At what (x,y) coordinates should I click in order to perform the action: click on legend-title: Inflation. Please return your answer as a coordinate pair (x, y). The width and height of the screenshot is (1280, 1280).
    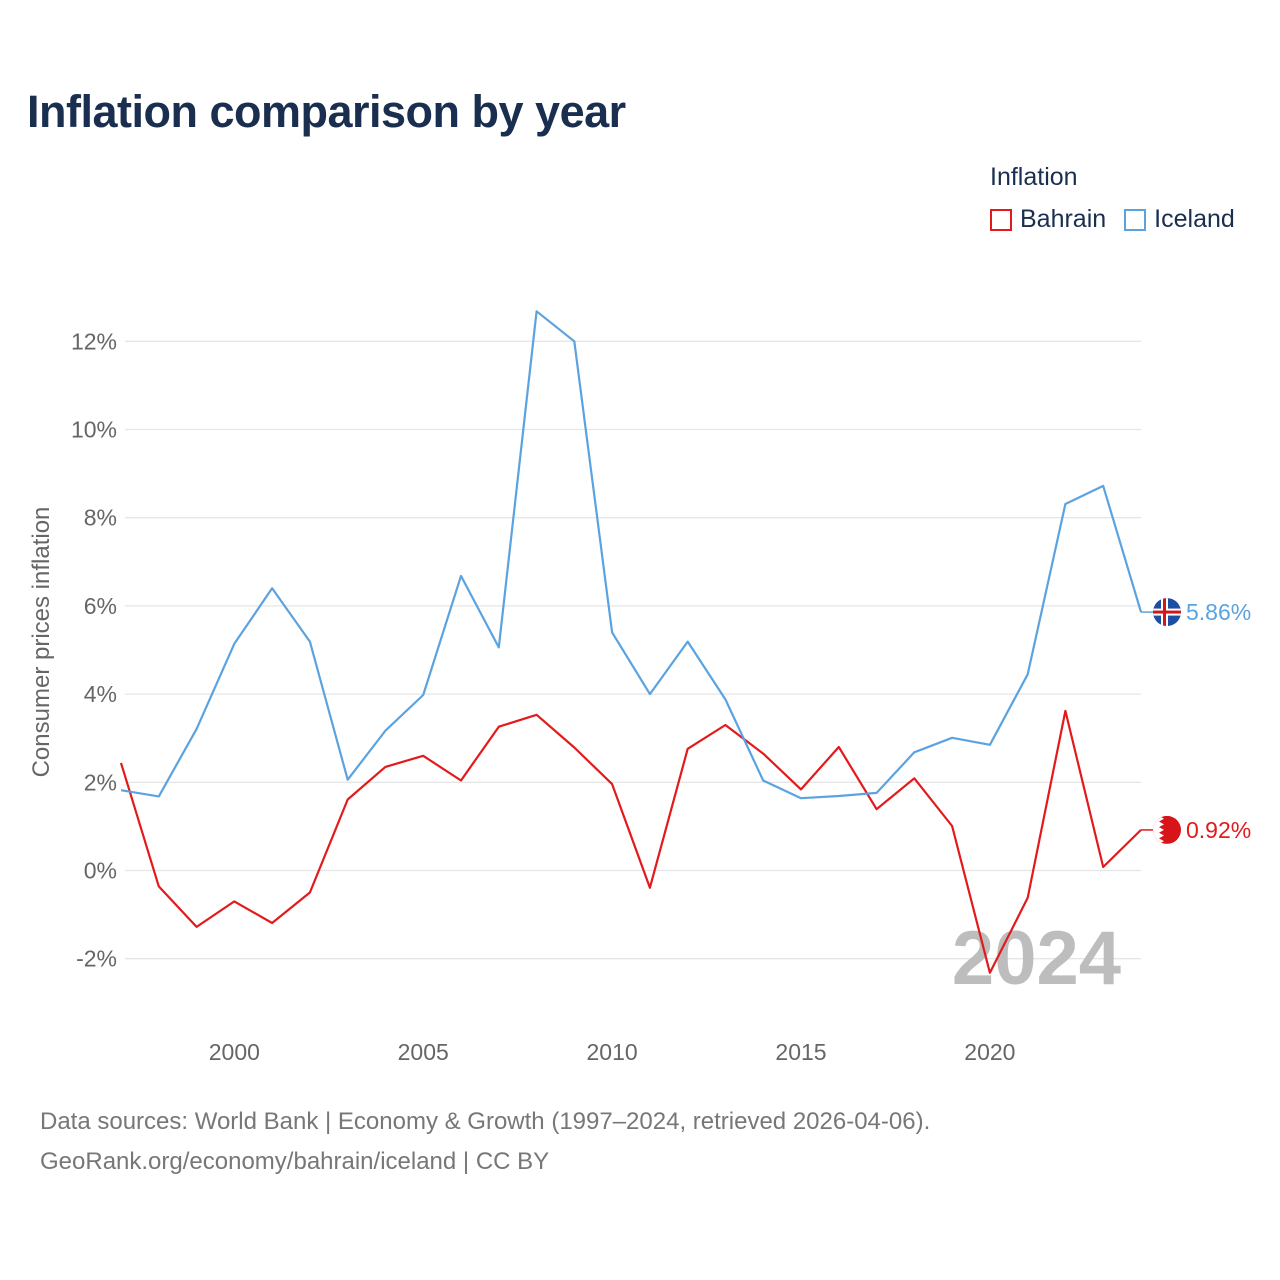
    Looking at the image, I should click on (1034, 177).